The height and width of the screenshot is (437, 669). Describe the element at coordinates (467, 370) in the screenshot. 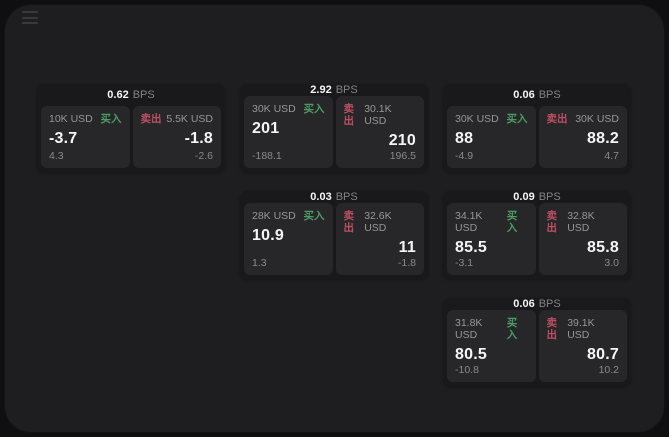

I see `buy-change: -10.8` at that location.